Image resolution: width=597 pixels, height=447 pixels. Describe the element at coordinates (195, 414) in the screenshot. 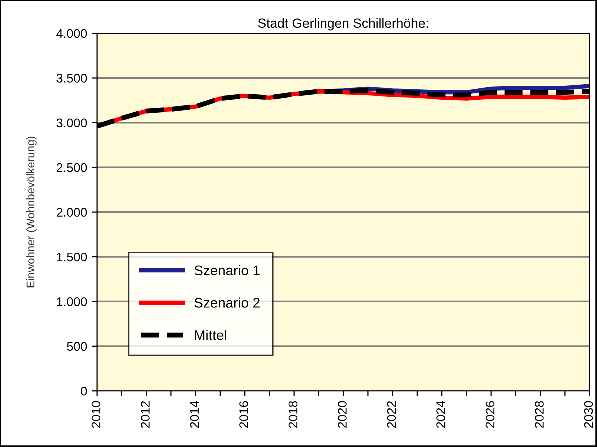

I see `x-tick-label: 2014` at that location.